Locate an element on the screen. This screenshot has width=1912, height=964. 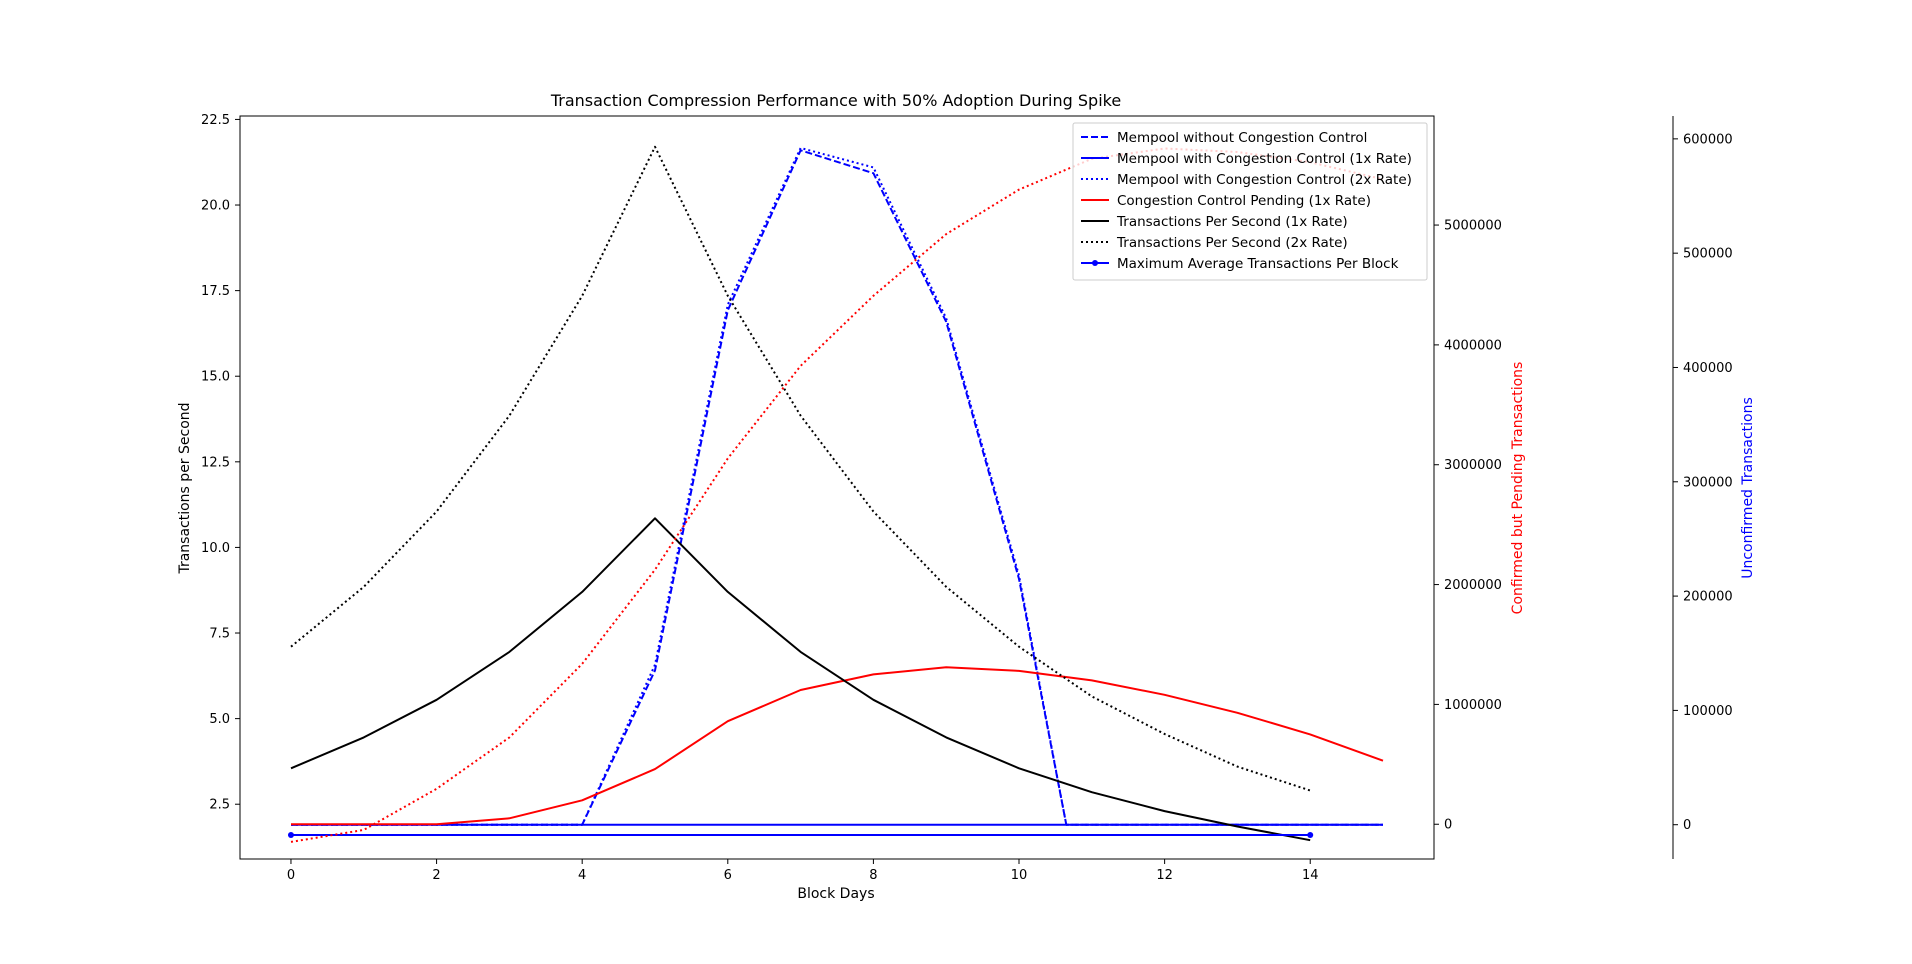
left-tick-label-6: 17.5 is located at coordinates (215, 291).